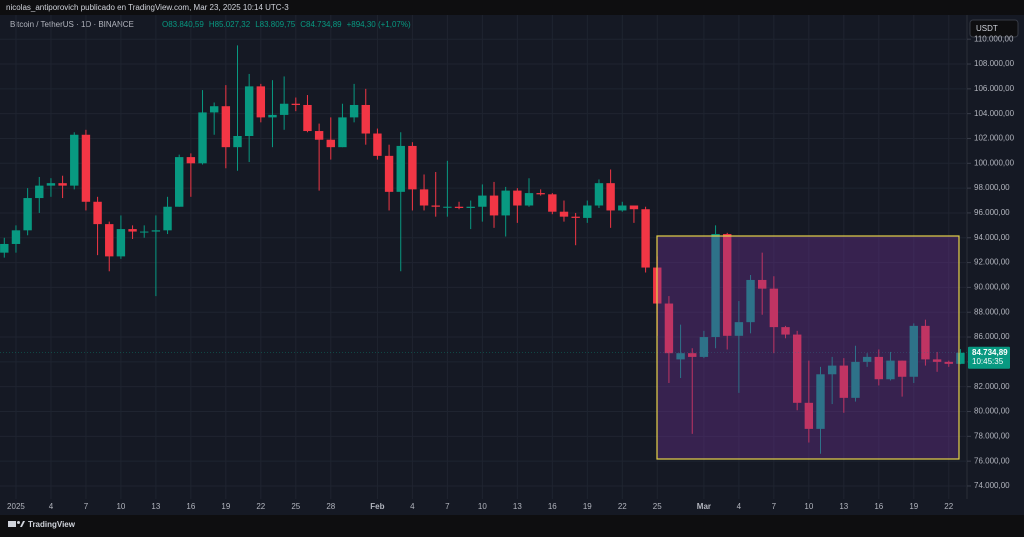 Image resolution: width=1024 pixels, height=537 pixels. Describe the element at coordinates (183, 24) in the screenshot. I see `ohlc-value: O83.840,59` at that location.